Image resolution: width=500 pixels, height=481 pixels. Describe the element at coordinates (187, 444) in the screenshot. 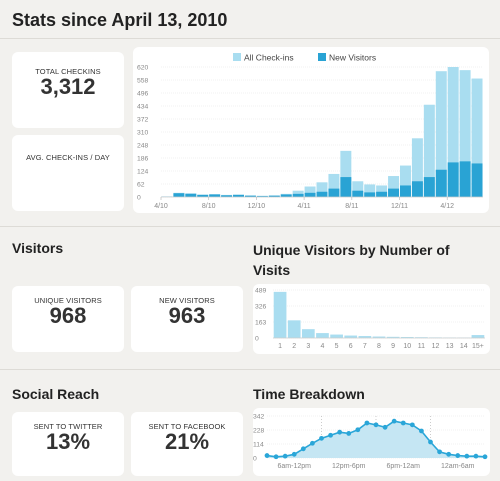

I see `facebook-card: SENT TO FACEBOOK 21%` at that location.